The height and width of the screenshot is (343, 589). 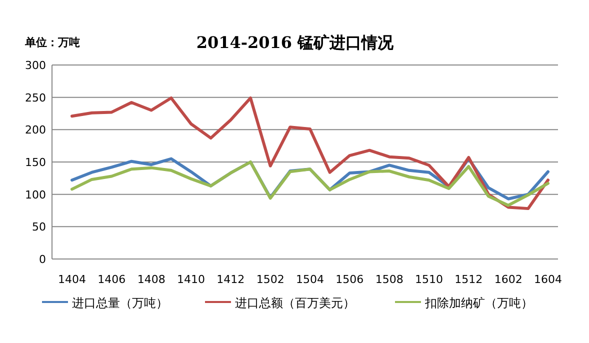 What do you see at coordinates (295, 42) in the screenshot?
I see `chart-title: 2014-2016 锰矿进口情况` at bounding box center [295, 42].